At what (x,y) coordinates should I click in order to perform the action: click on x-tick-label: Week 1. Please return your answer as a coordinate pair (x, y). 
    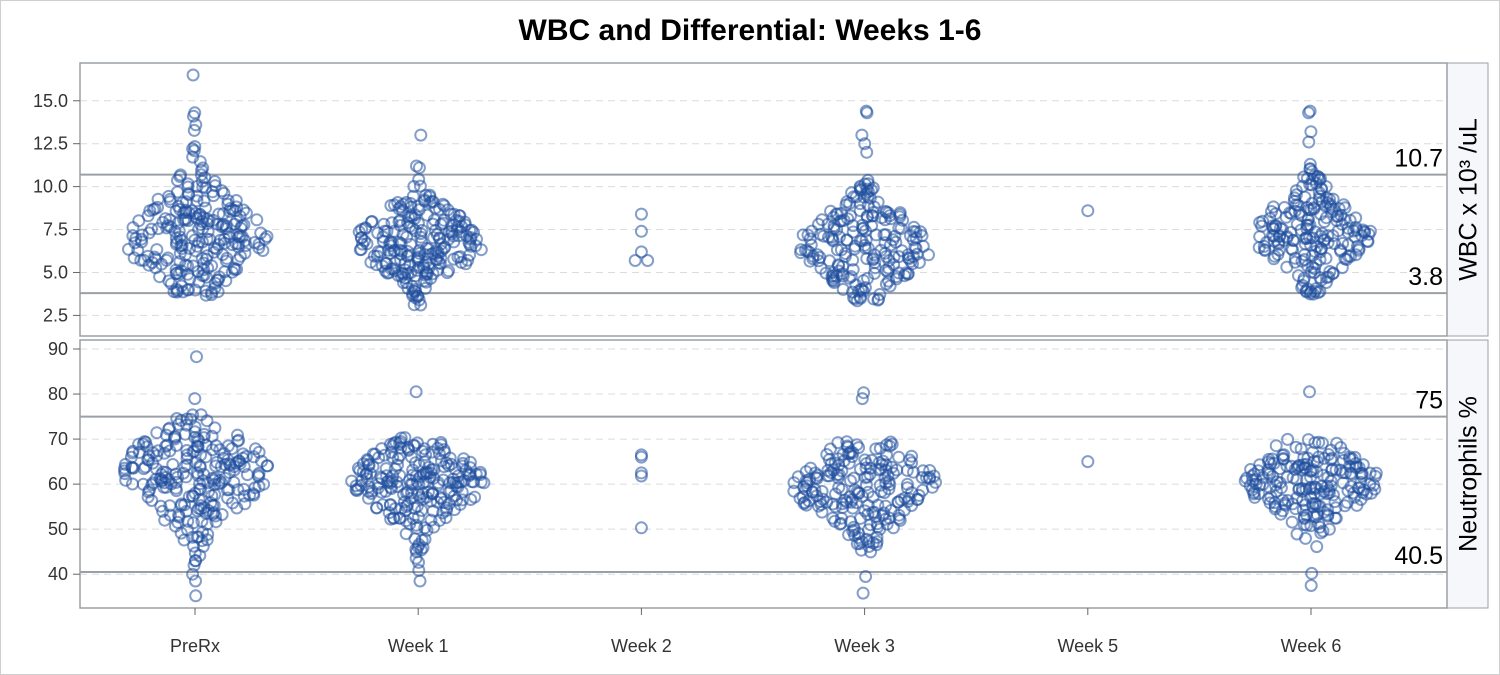
    Looking at the image, I should click on (418, 646).